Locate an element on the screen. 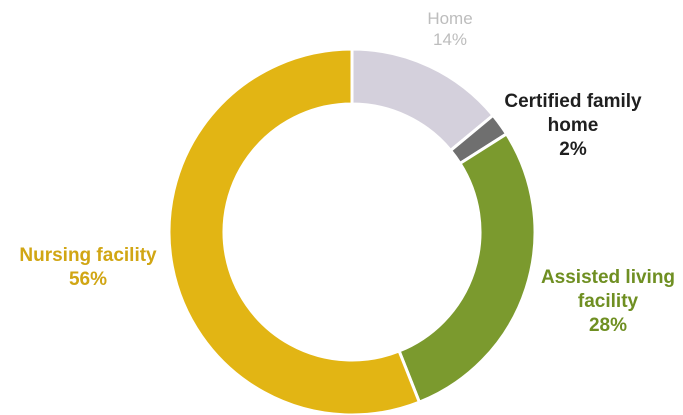  label-home-name: Home is located at coordinates (450, 18).